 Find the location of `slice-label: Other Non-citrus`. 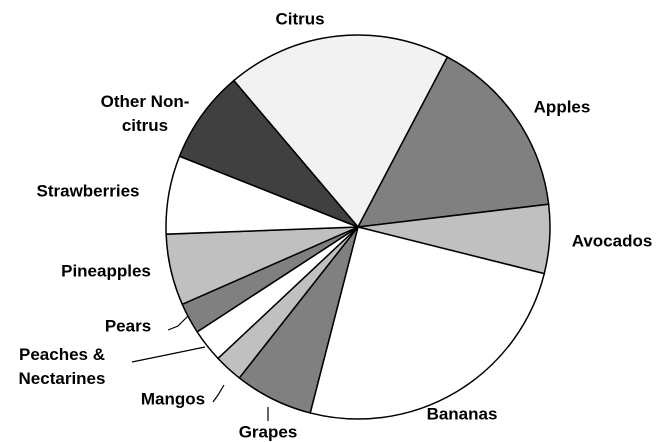

slice-label: Other Non-citrus is located at coordinates (145, 113).